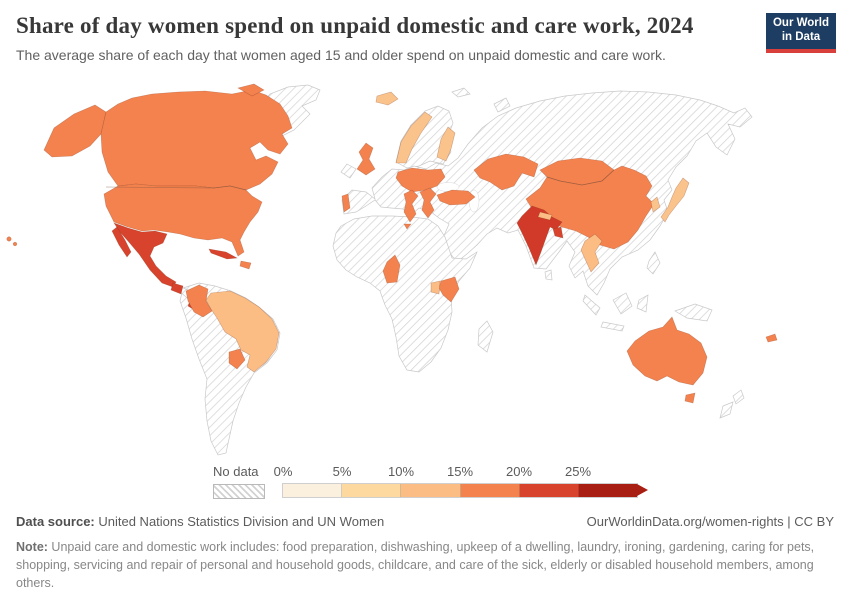 This screenshot has width=850, height=600. Describe the element at coordinates (183, 220) in the screenshot. I see `country-usa-mainland` at that location.